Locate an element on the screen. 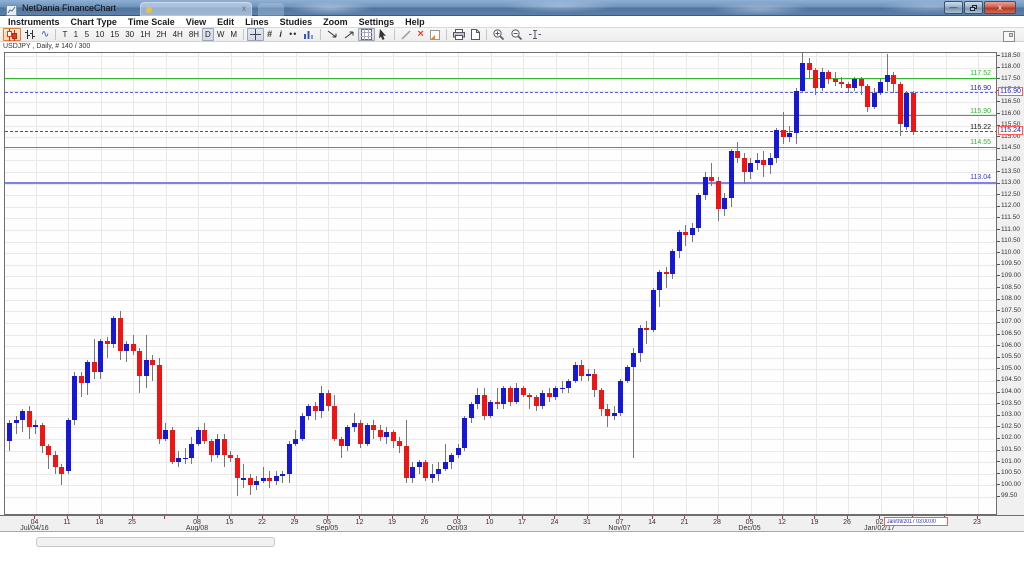 Image resolution: width=1024 pixels, height=576 pixels. menu-chart-type: Chart Type is located at coordinates (93, 22).